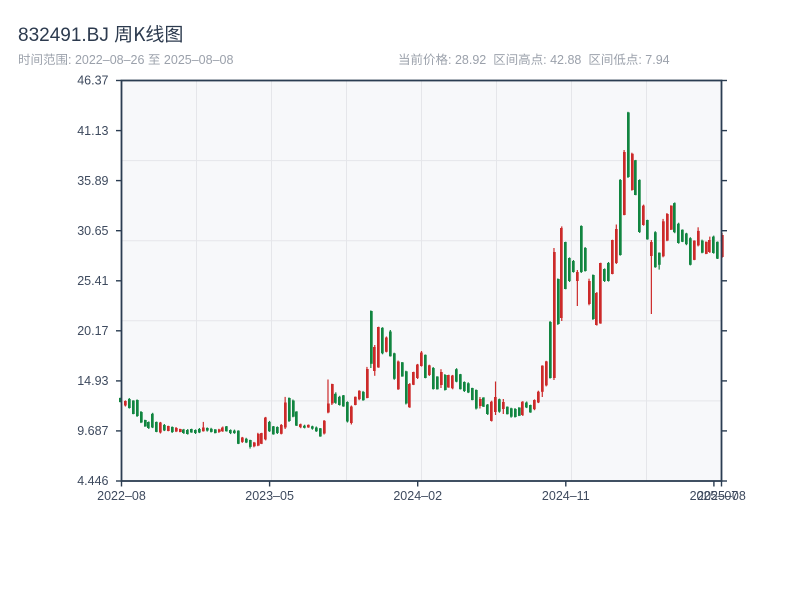 The image size is (800, 600). Describe the element at coordinates (63, 35) in the screenshot. I see `svg-text: 832491.BJ` at that location.